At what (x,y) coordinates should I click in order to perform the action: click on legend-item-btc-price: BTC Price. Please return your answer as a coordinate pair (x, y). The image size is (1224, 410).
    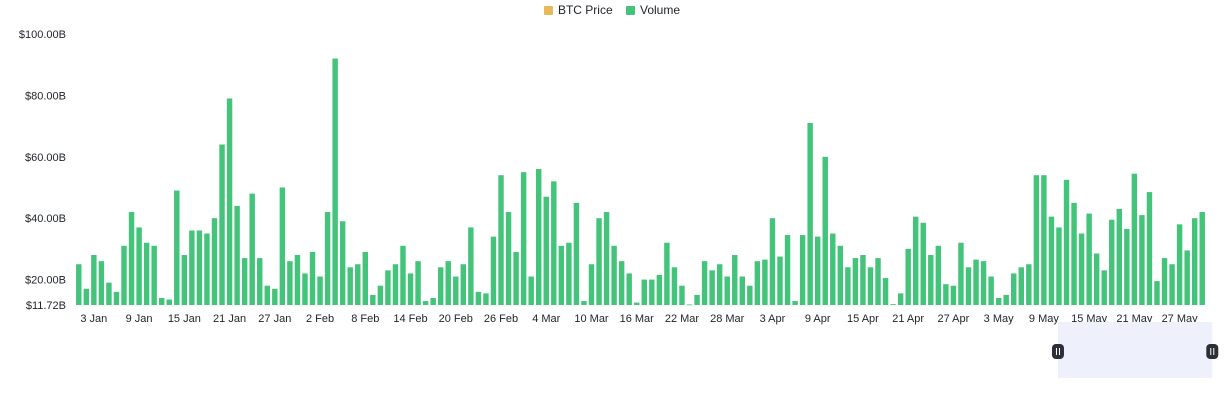
    Looking at the image, I should click on (578, 10).